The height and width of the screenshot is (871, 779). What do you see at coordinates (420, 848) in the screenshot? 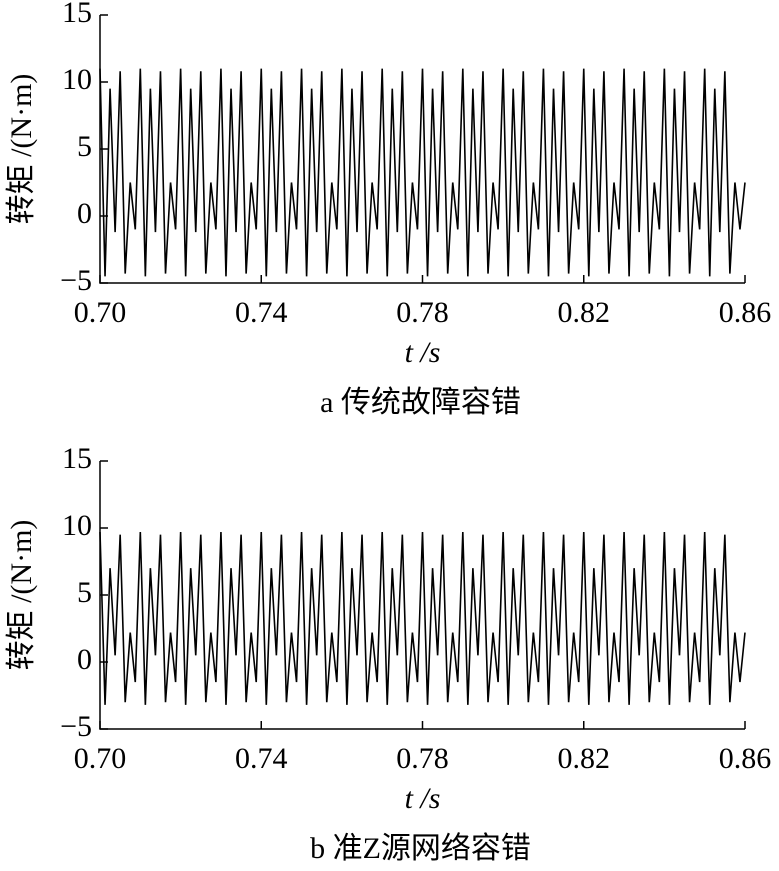
I see `caption: b 准Z源网络容错` at bounding box center [420, 848].